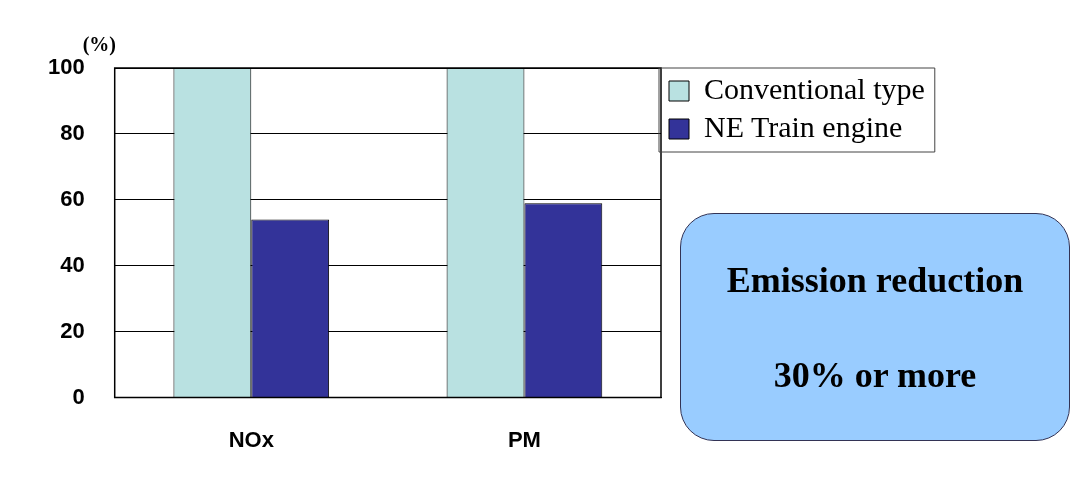 This screenshot has height=502, width=1089. Describe the element at coordinates (524, 439) in the screenshot. I see `x-tick-label: PM` at that location.